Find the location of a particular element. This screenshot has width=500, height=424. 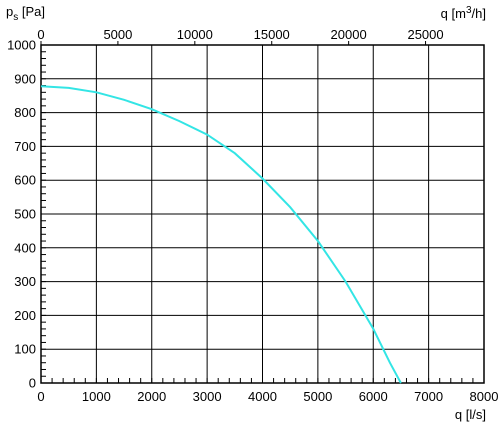

y-tick-label: 1000 is located at coordinates (21, 45).